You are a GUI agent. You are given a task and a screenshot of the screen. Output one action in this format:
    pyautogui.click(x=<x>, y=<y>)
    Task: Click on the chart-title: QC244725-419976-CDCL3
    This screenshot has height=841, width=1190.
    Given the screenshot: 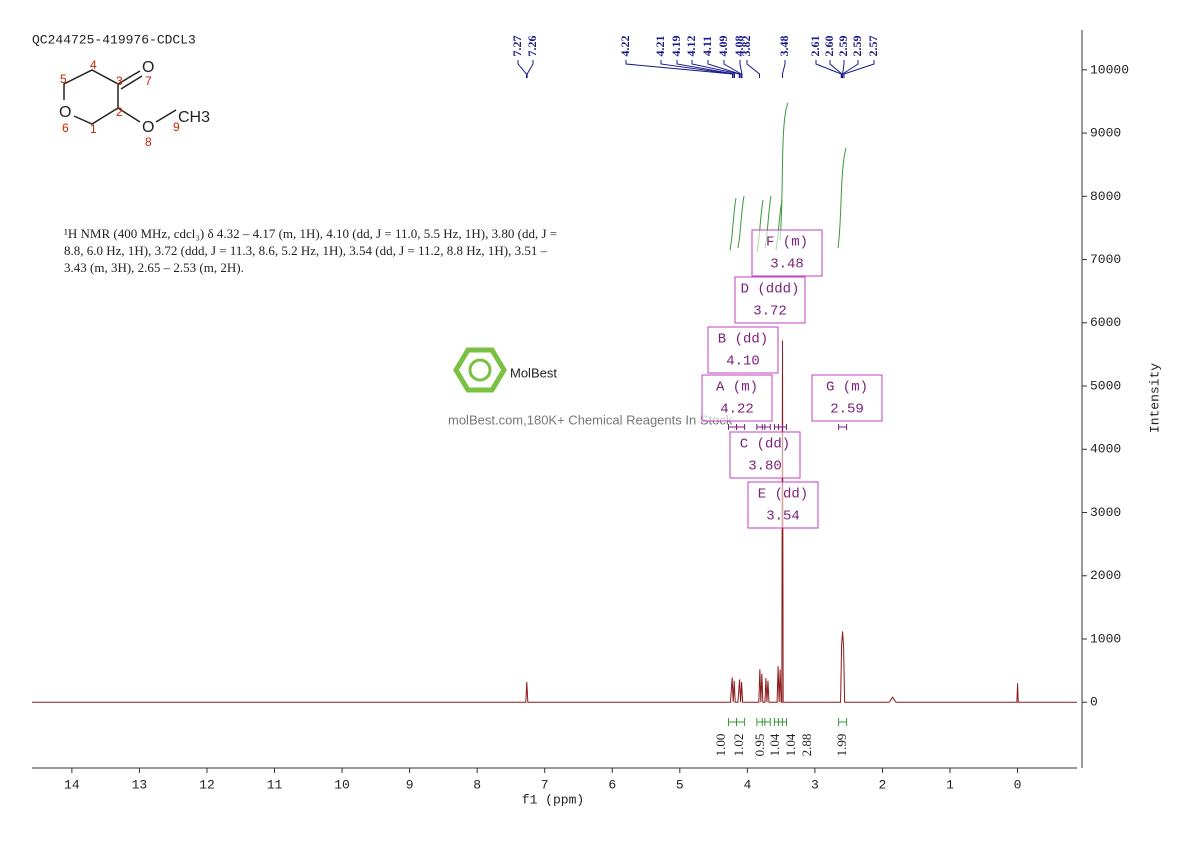 What is the action you would take?
    pyautogui.click(x=114, y=39)
    